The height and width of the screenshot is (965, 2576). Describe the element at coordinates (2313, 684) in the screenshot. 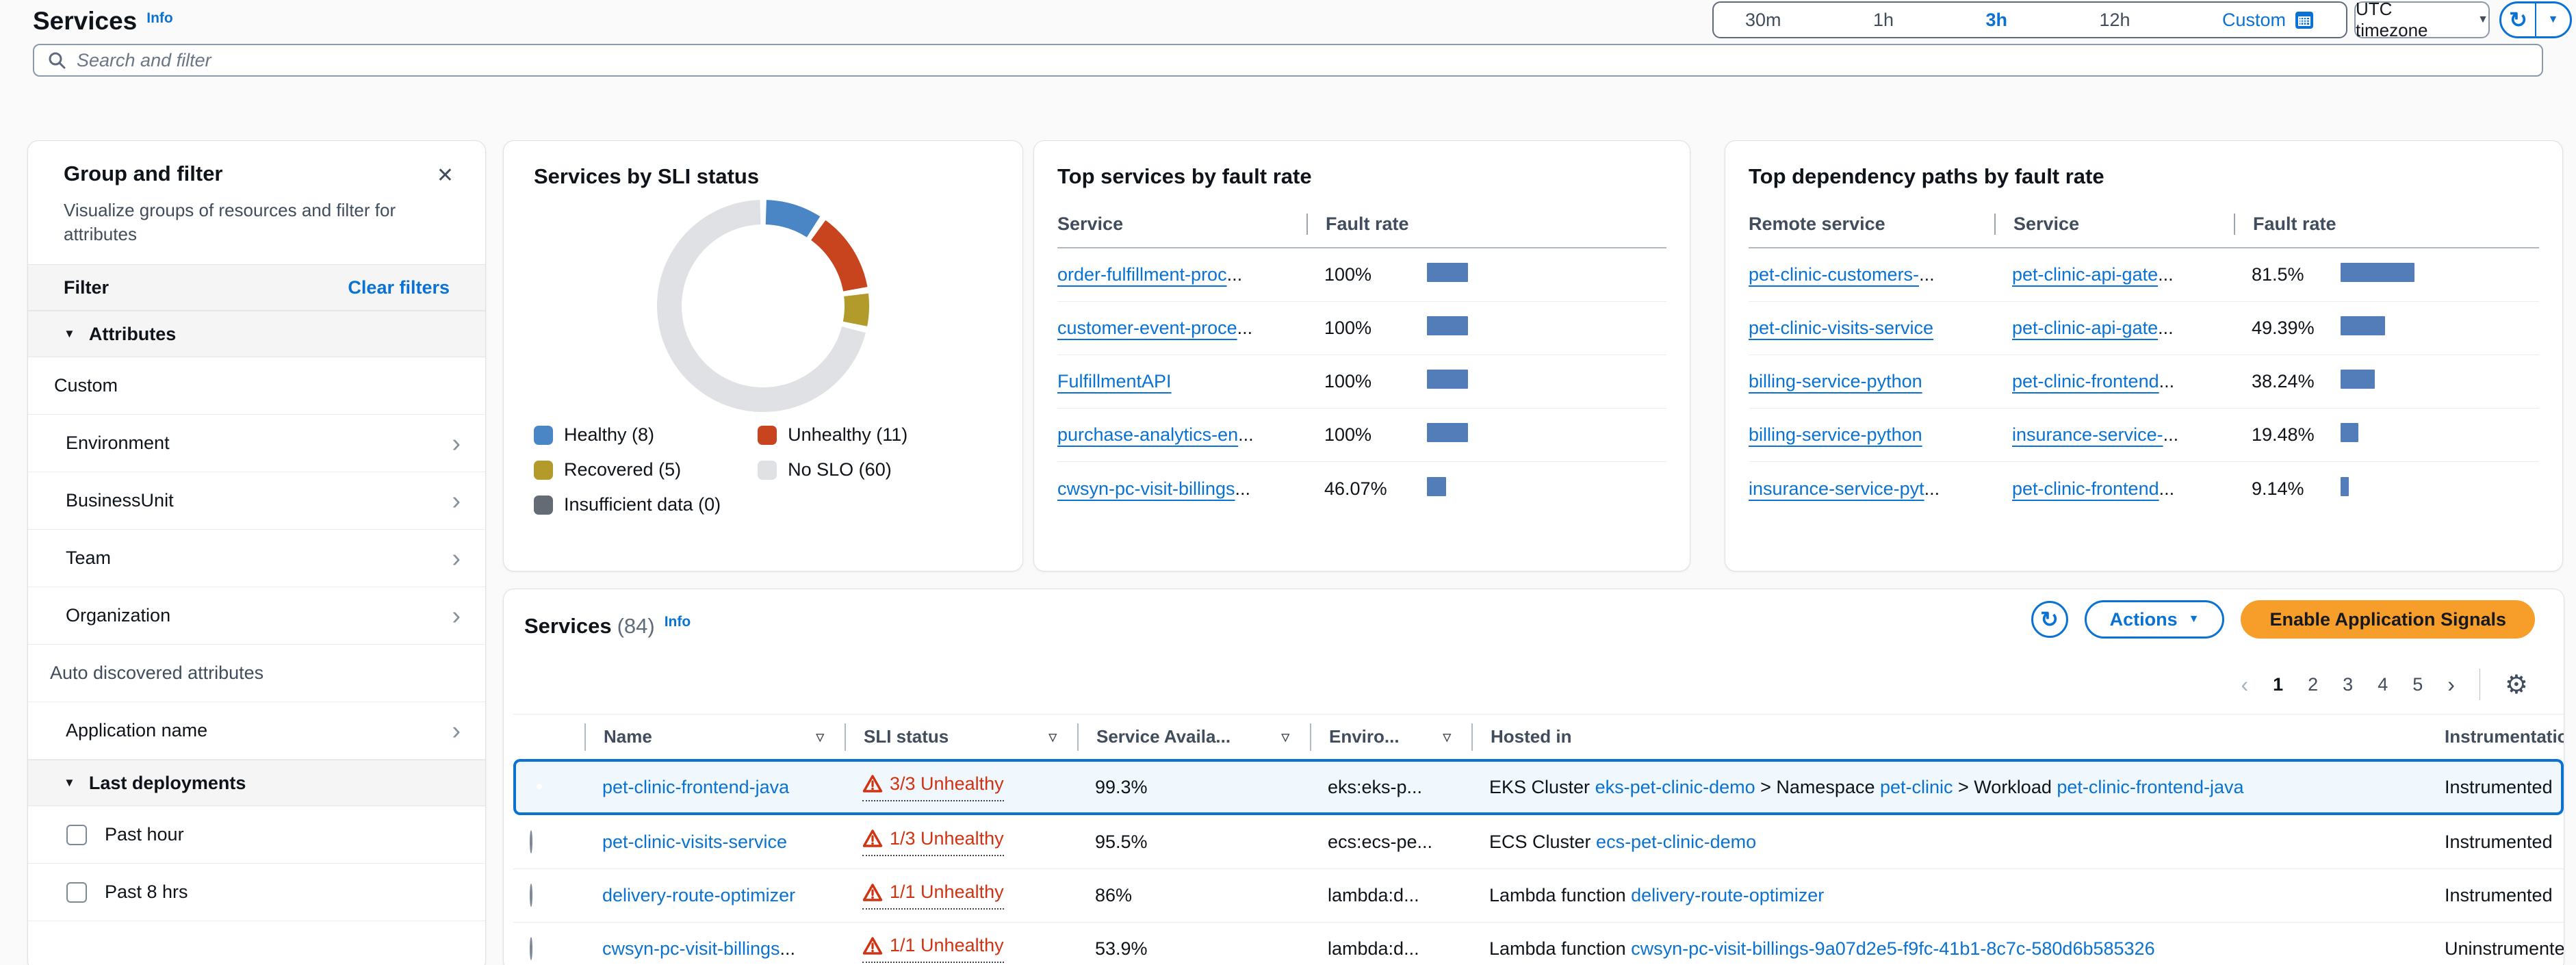

I see `page-2: 2` at that location.